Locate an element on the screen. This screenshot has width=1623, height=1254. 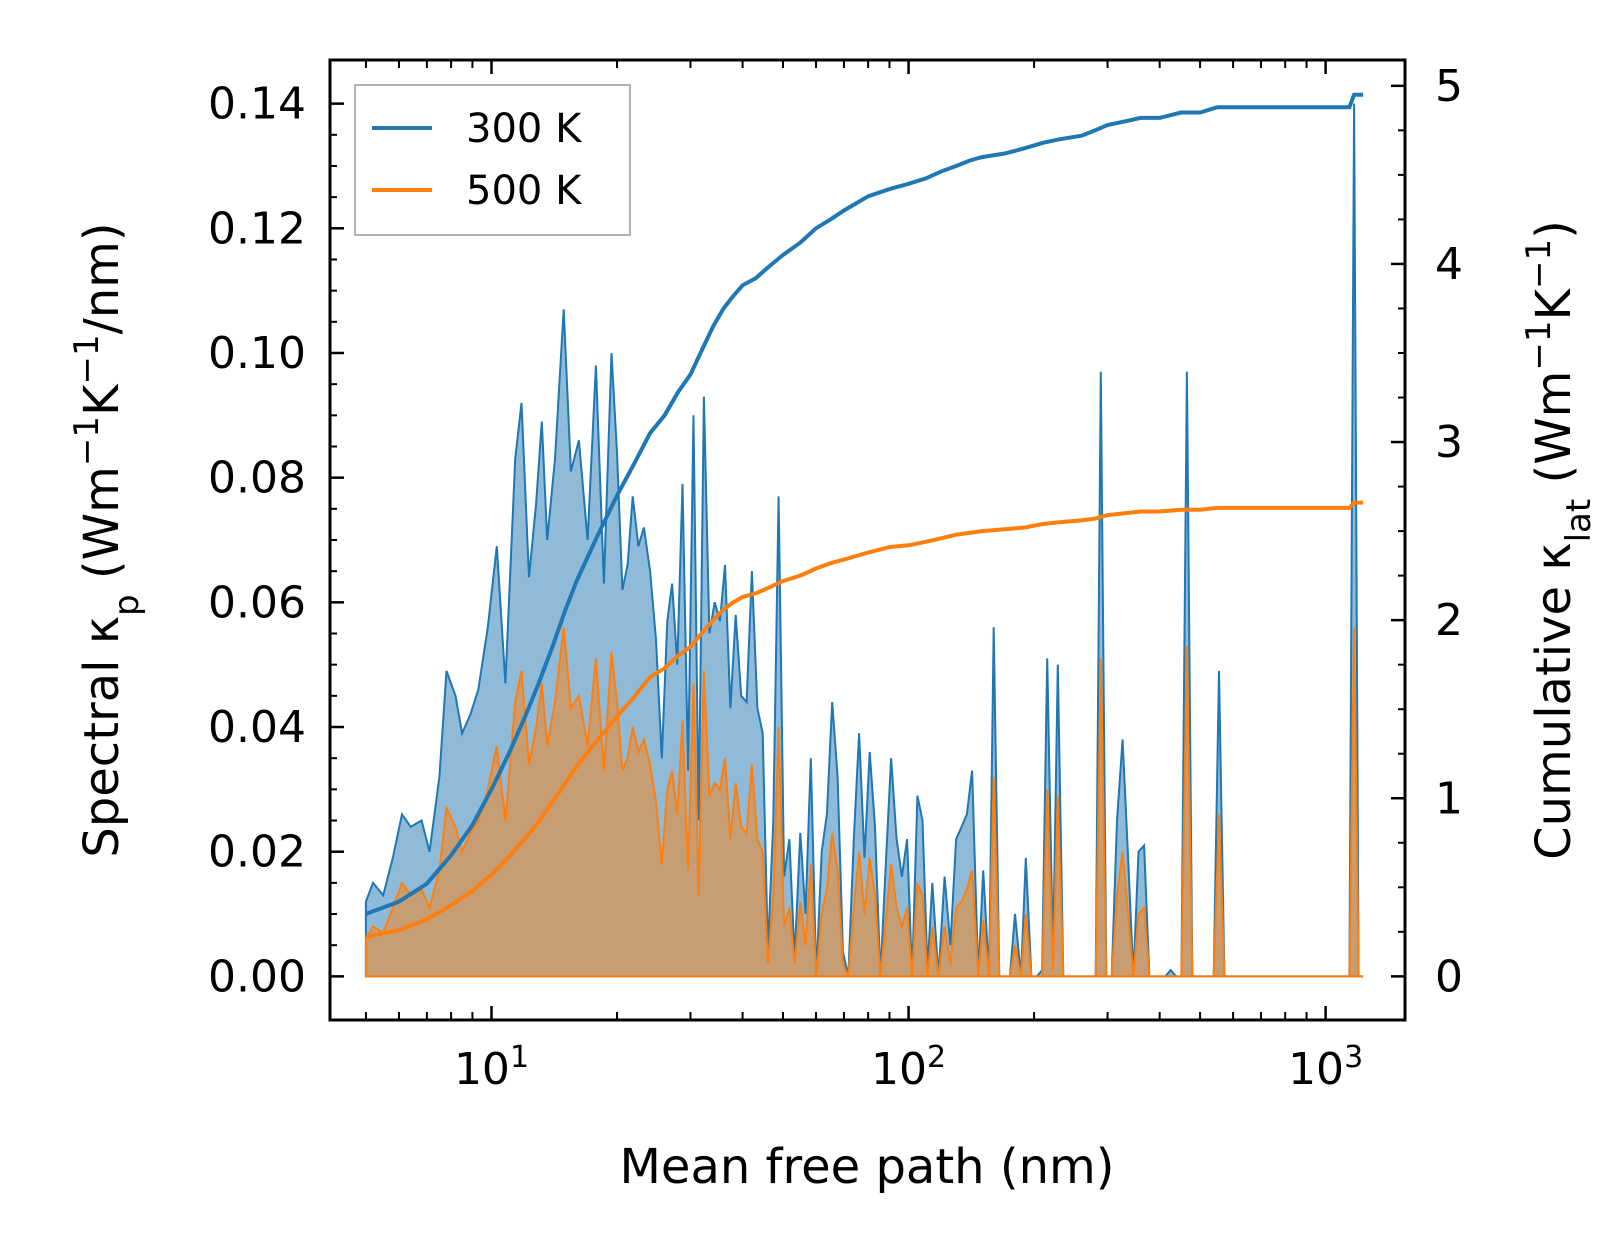
legend-box is located at coordinates (492, 160).